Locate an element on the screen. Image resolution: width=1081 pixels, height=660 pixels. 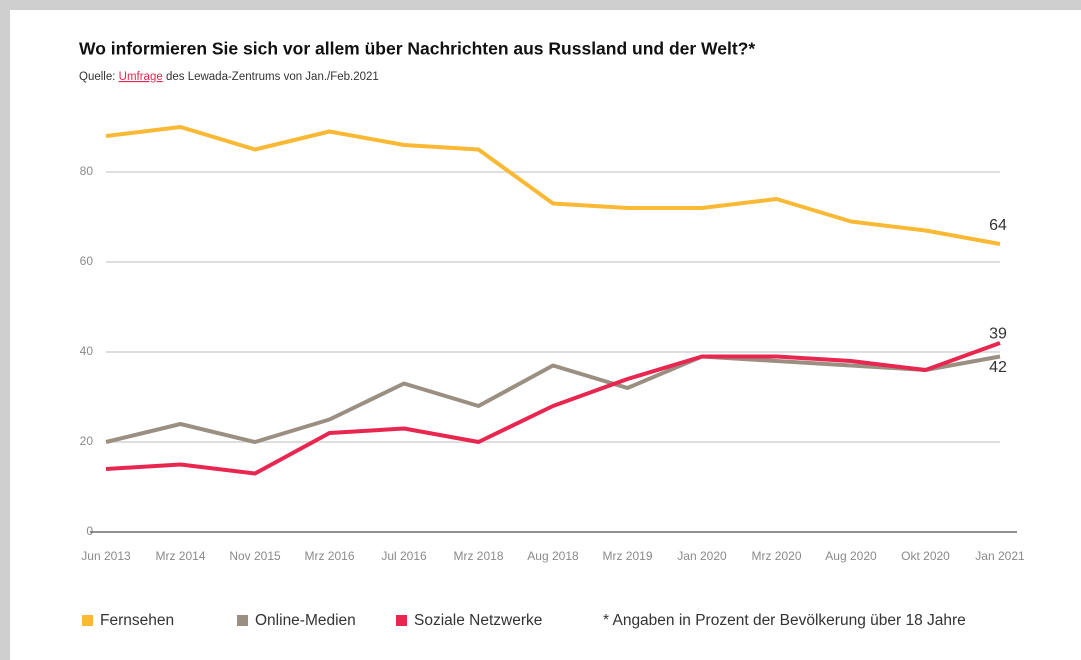
subtitle-prefix: Quelle: is located at coordinates (97, 77).